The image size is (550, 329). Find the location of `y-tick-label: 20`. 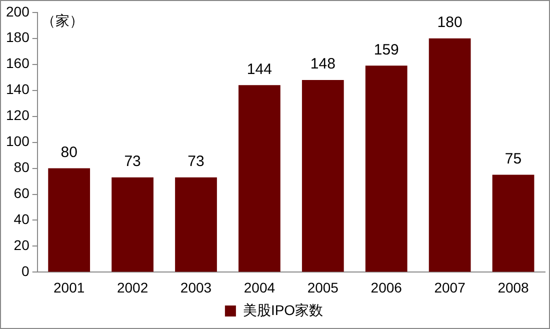

y-tick-label: 20 is located at coordinates (22, 245).